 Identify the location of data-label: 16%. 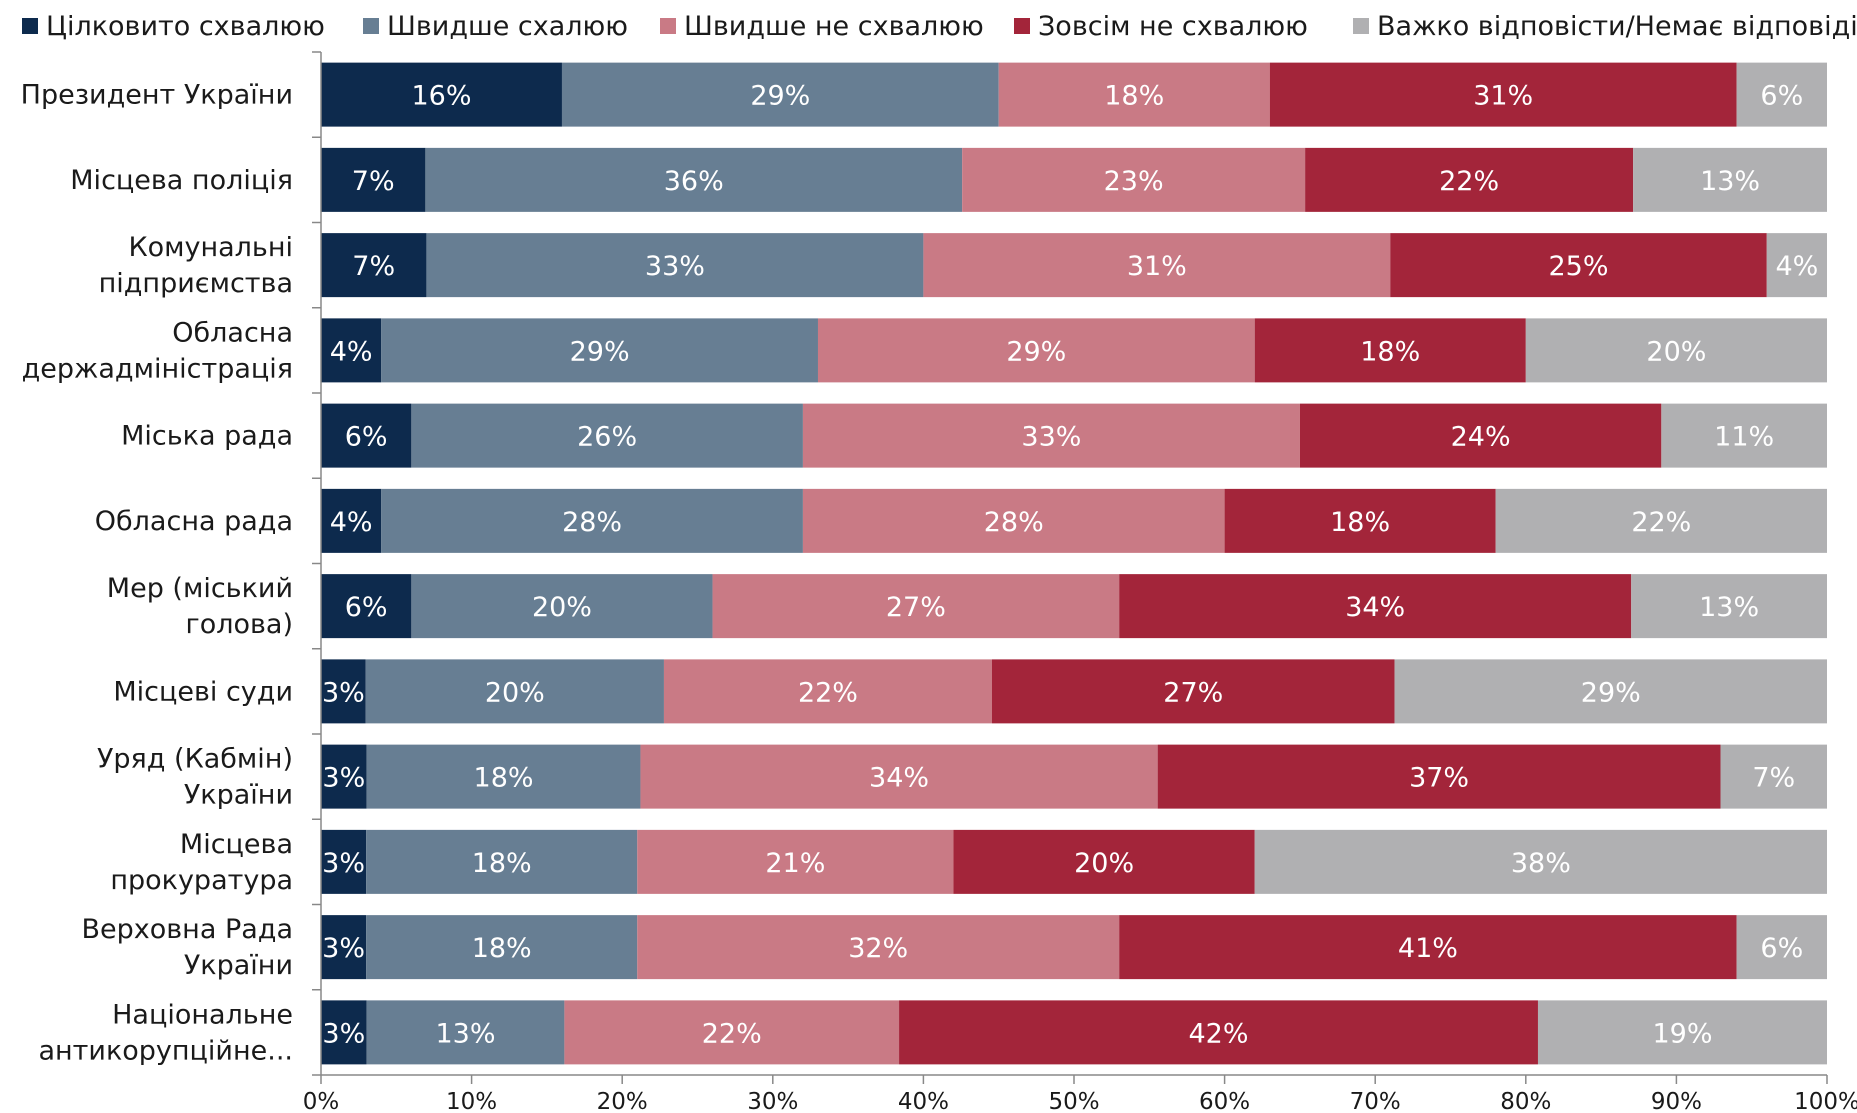
(441, 96).